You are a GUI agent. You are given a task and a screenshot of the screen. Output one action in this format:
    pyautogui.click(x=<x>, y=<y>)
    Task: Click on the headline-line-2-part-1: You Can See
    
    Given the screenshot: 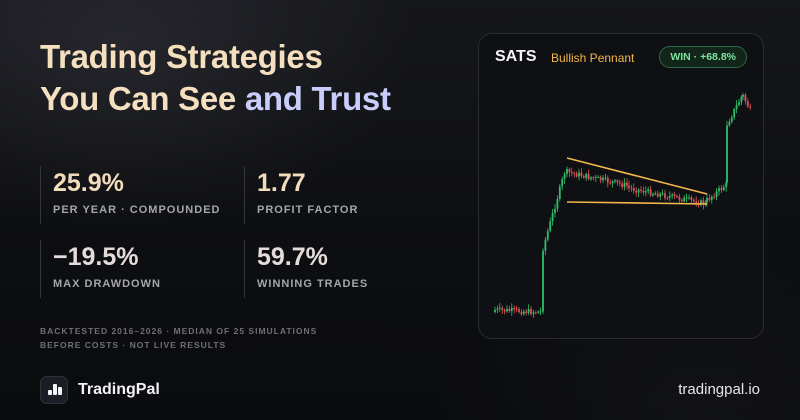 What is the action you would take?
    pyautogui.click(x=138, y=98)
    